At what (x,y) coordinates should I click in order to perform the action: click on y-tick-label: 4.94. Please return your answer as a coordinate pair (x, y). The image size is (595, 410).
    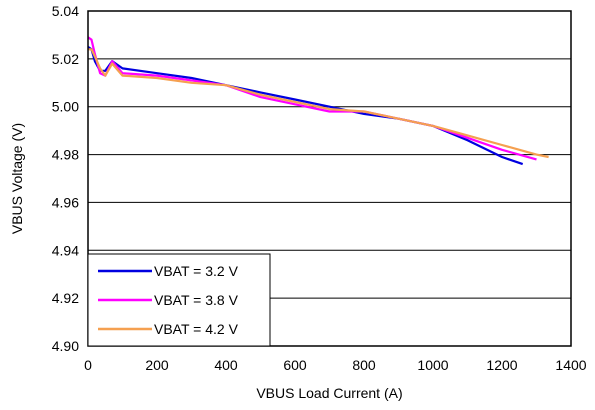
    Looking at the image, I should click on (65, 250).